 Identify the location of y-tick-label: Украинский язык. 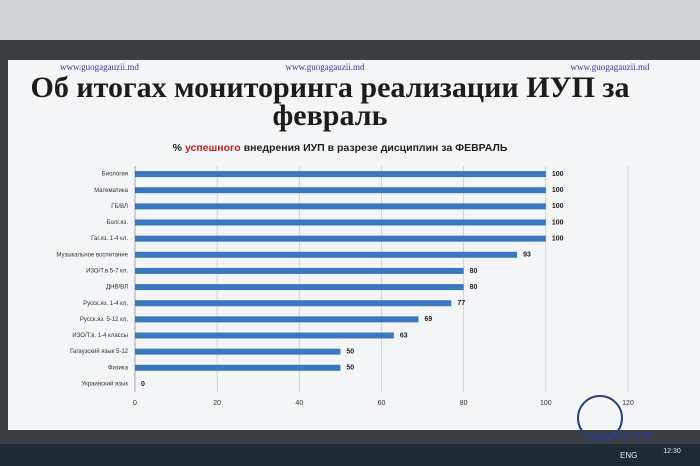
(105, 384).